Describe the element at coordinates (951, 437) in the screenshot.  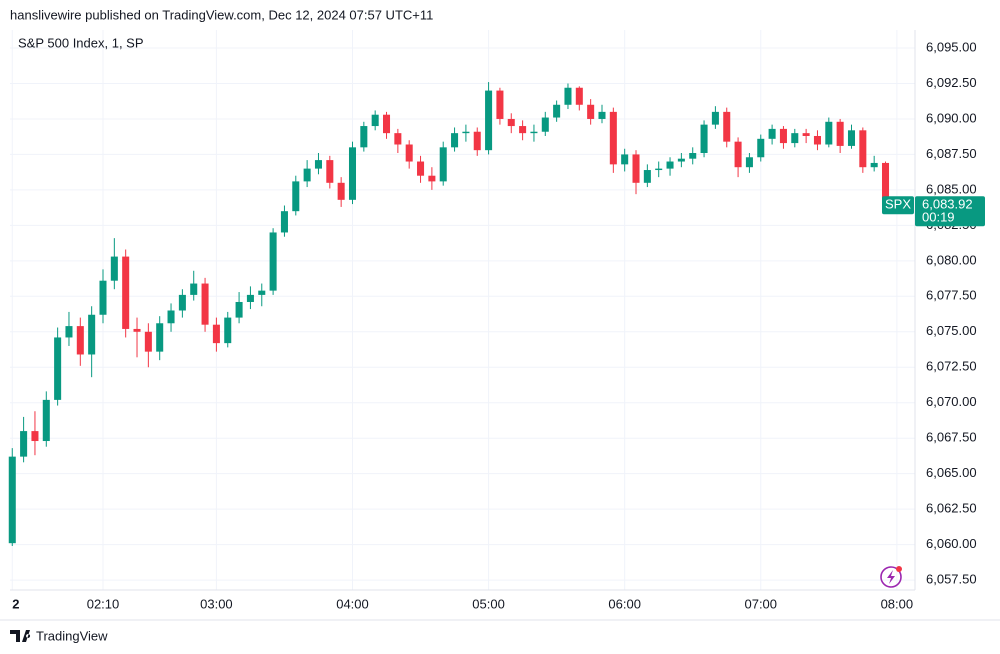
I see `y-tick-label: 6,067.50` at that location.